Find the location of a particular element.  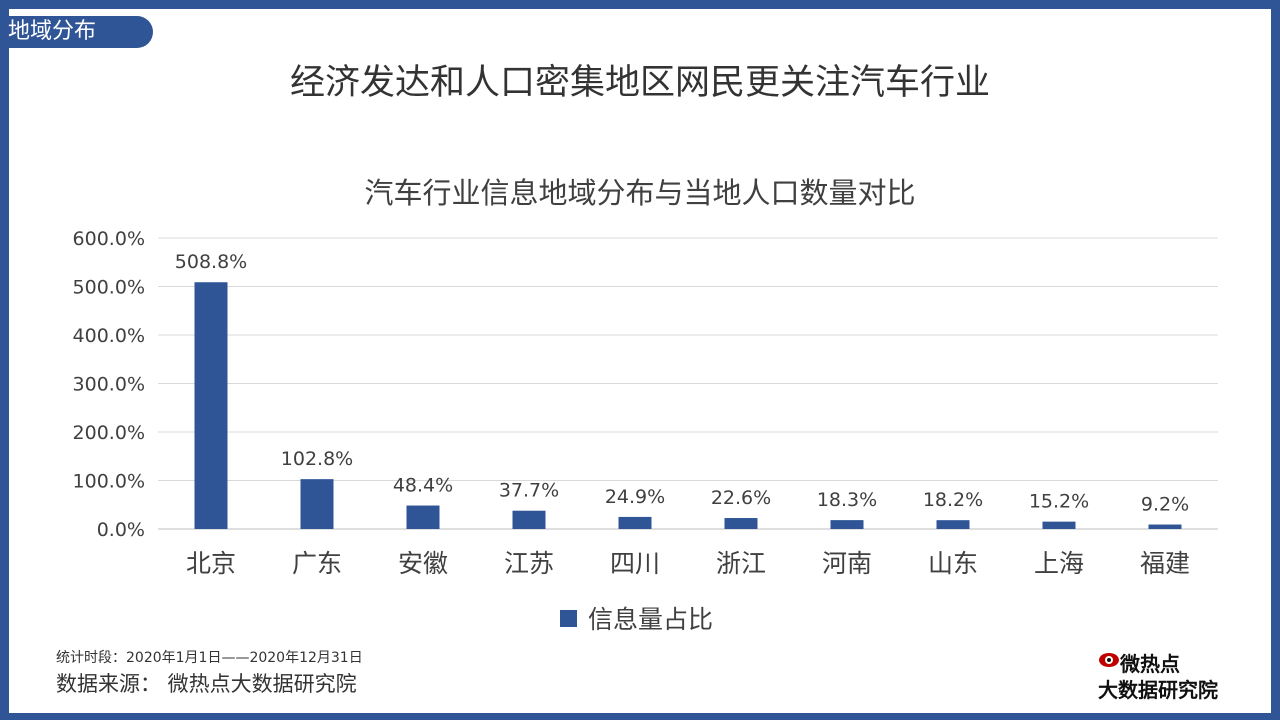

y-tick-label: 300.0% is located at coordinates (109, 385).